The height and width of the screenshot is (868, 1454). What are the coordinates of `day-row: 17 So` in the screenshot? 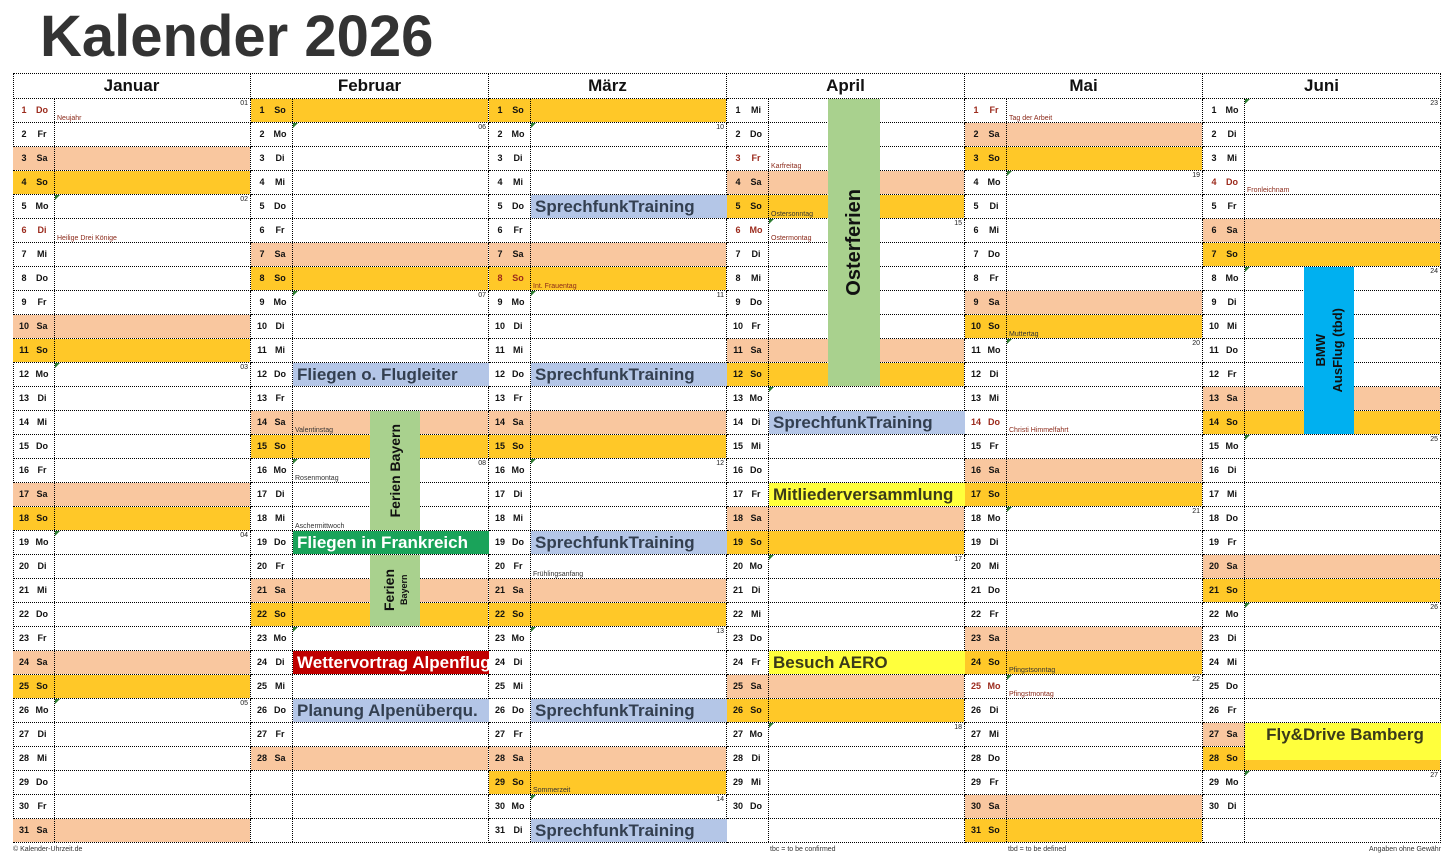 It's located at (1084, 495).